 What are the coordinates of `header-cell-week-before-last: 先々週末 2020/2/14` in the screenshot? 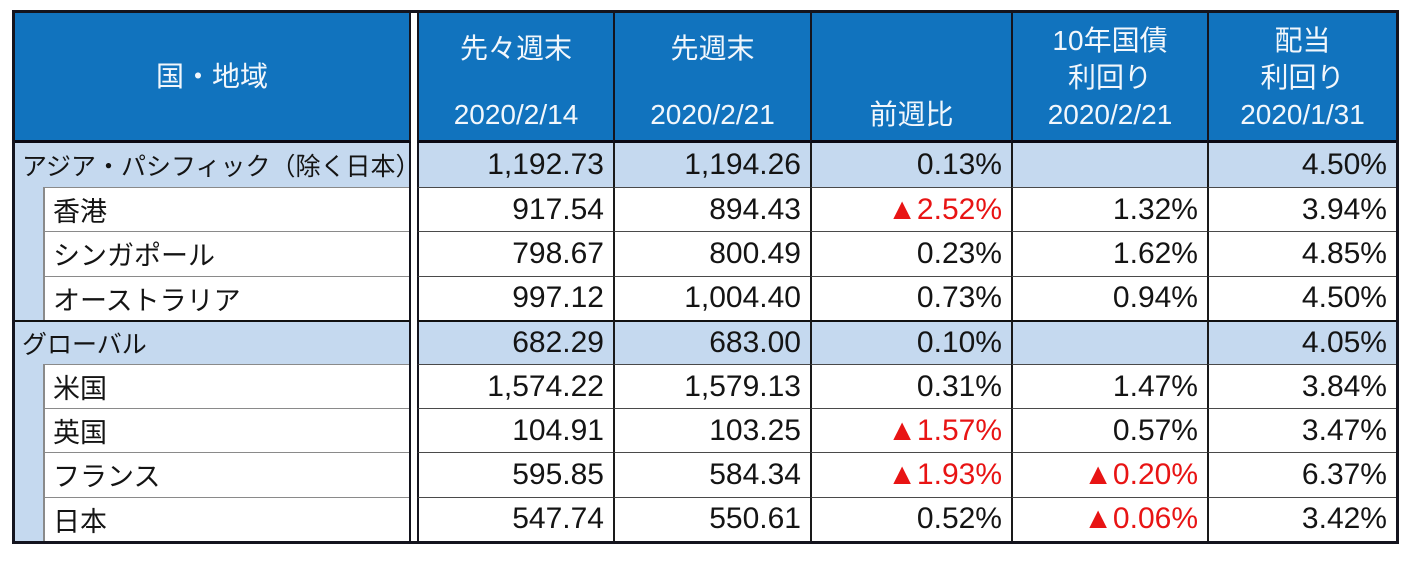 It's located at (515, 78).